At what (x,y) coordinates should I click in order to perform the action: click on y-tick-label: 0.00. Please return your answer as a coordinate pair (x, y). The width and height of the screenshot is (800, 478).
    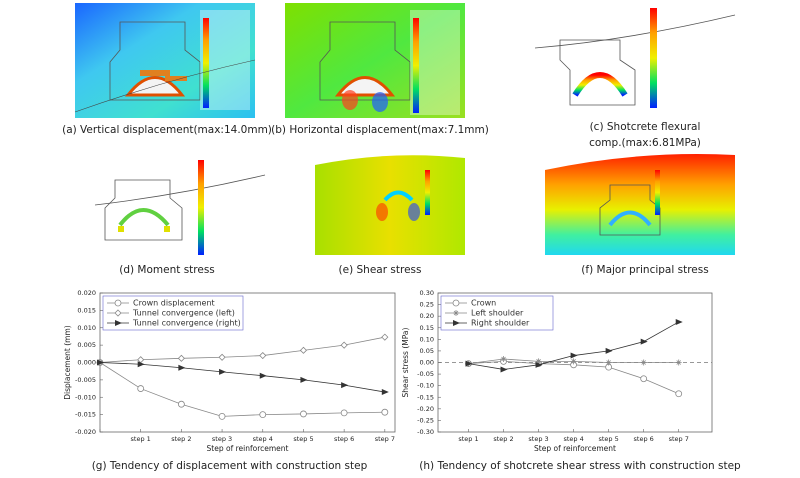
    Looking at the image, I should click on (427, 363).